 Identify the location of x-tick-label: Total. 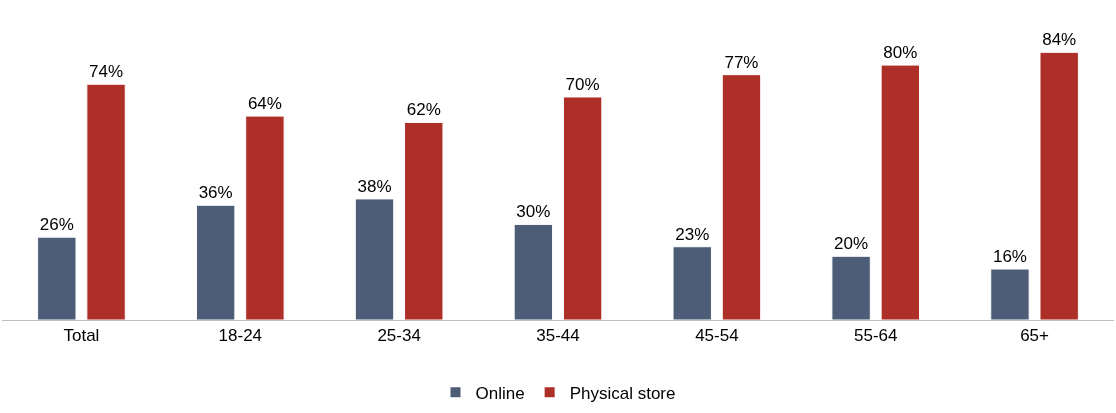
(81, 336).